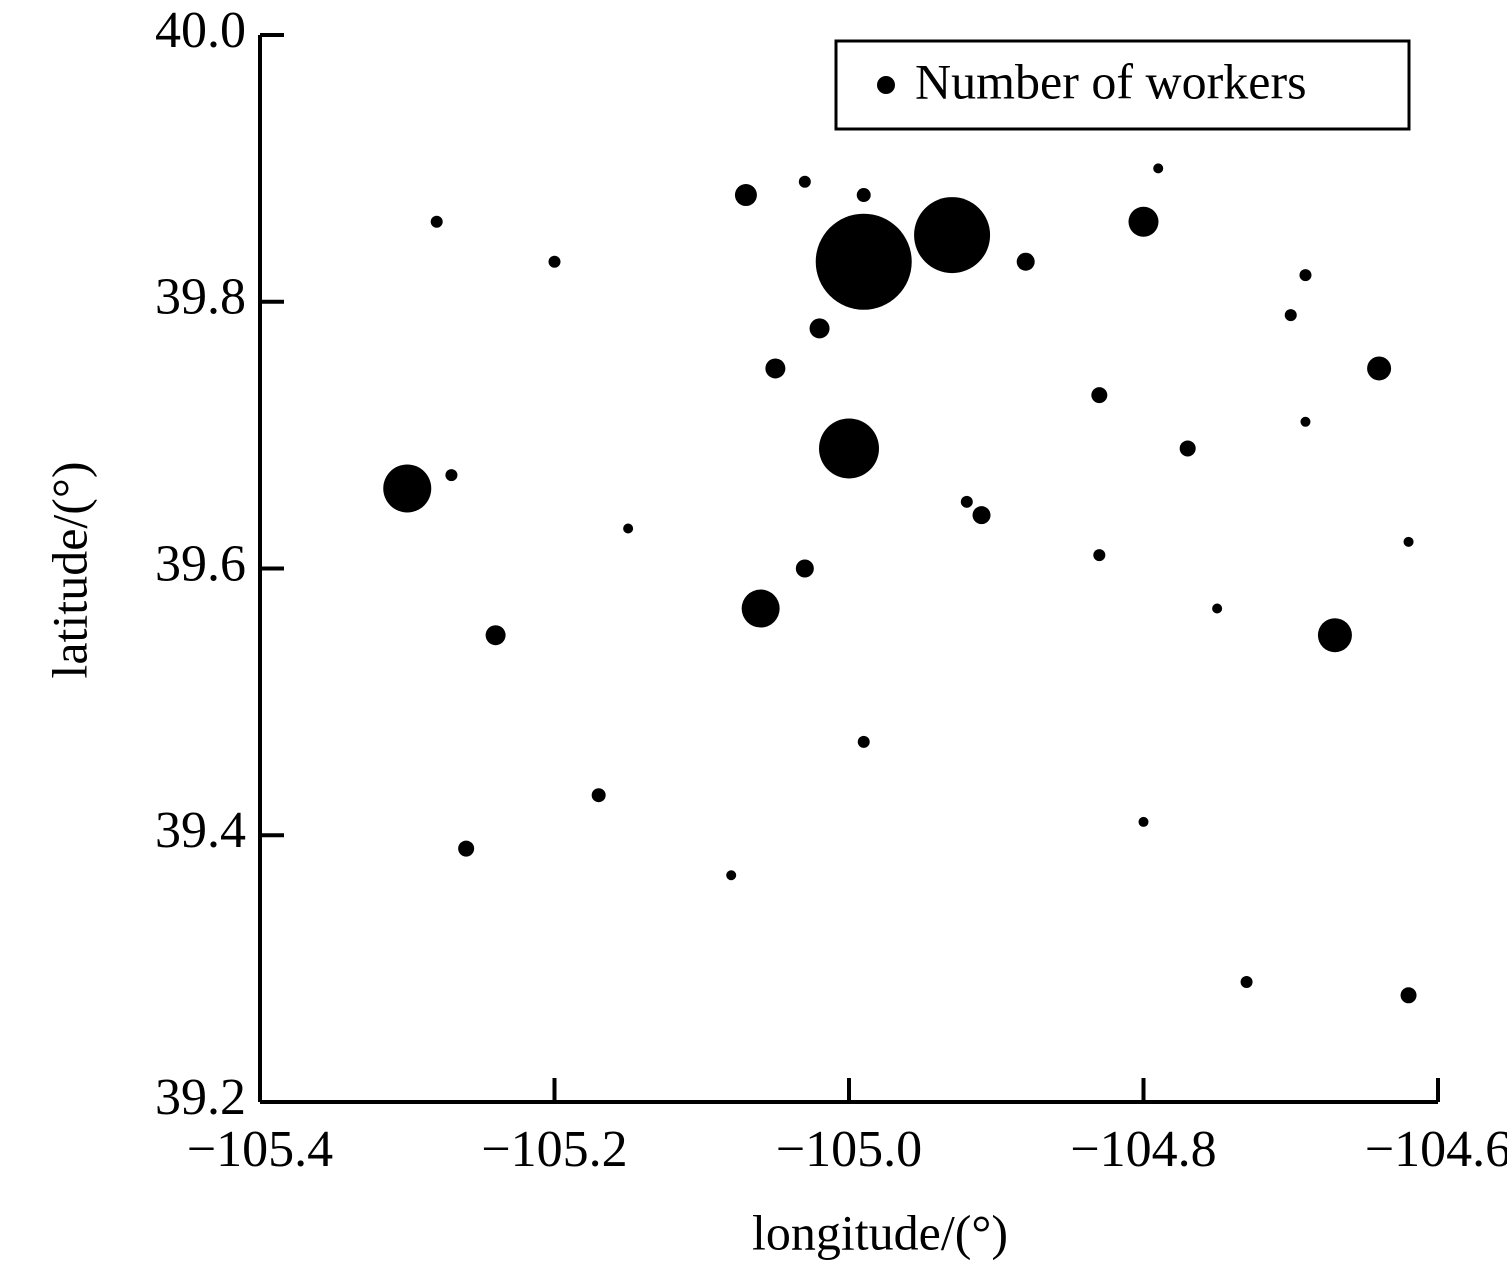 This screenshot has height=1274, width=1507. I want to click on y-axis-label: latitude/(°), so click(69, 569).